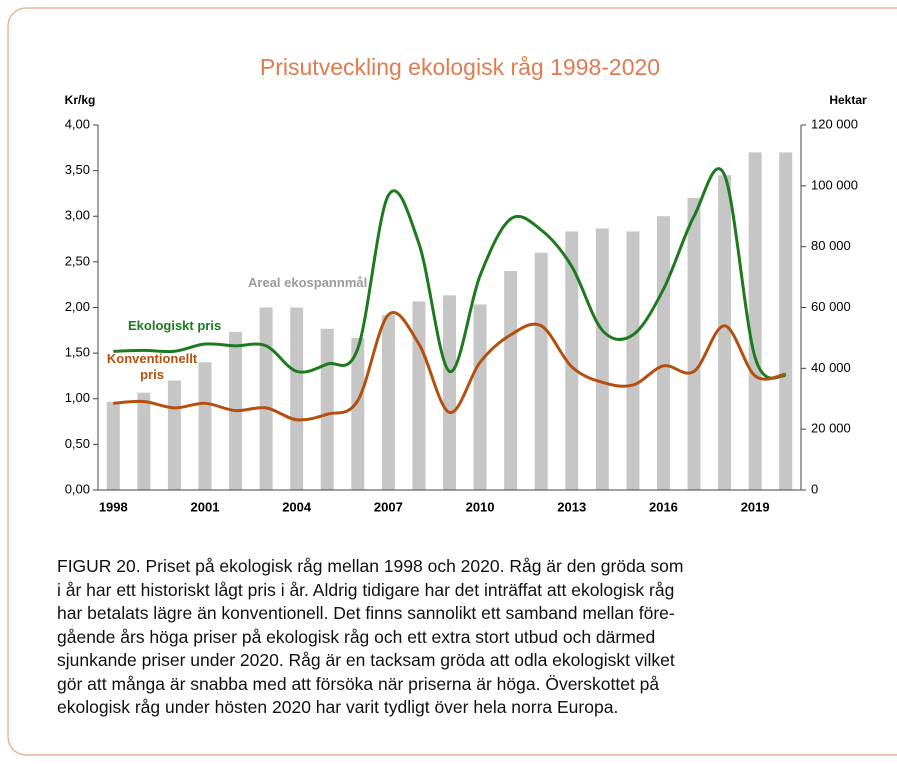  Describe the element at coordinates (77, 443) in the screenshot. I see `y-tick-label: 0,50` at that location.